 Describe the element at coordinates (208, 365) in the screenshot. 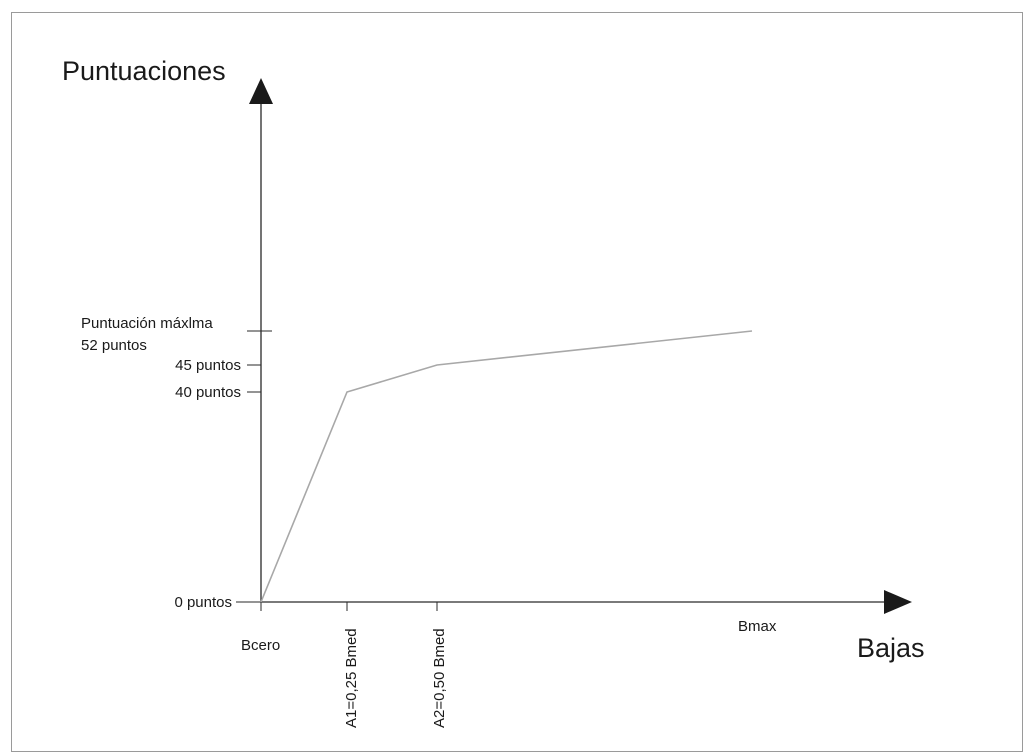

I see `y-tick-label-45: 45 puntos` at that location.